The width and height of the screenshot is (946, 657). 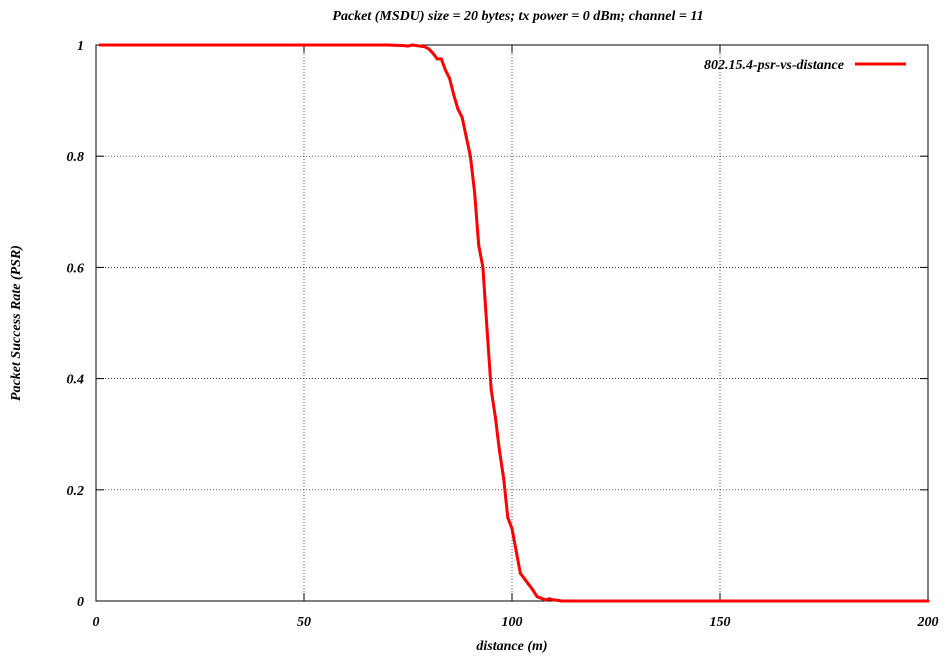 What do you see at coordinates (304, 622) in the screenshot?
I see `x-tick-label: 50` at bounding box center [304, 622].